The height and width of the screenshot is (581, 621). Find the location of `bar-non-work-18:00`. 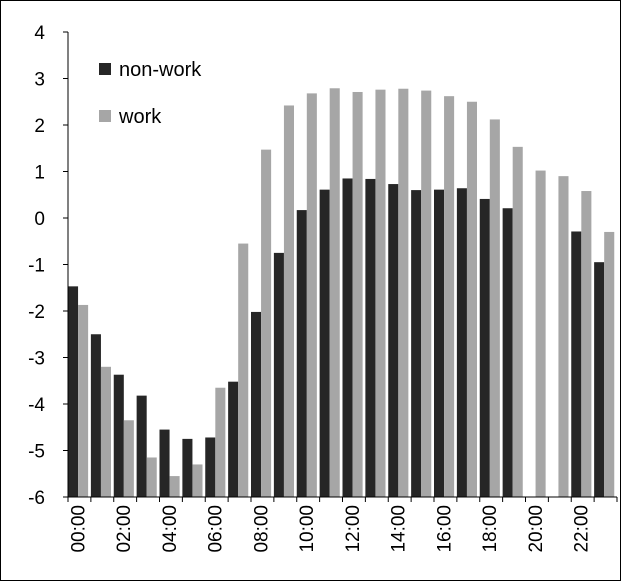

bar-non-work-18:00 is located at coordinates (484, 347).